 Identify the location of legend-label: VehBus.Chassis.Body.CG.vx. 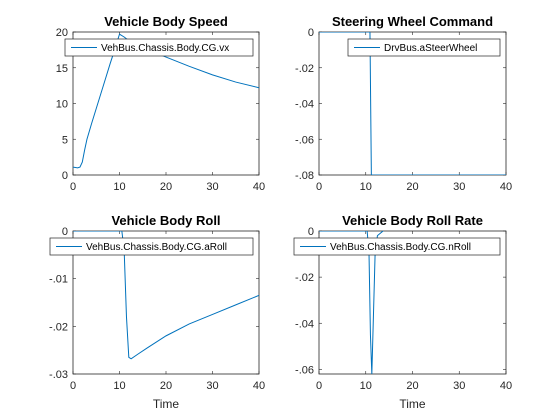
(165, 48).